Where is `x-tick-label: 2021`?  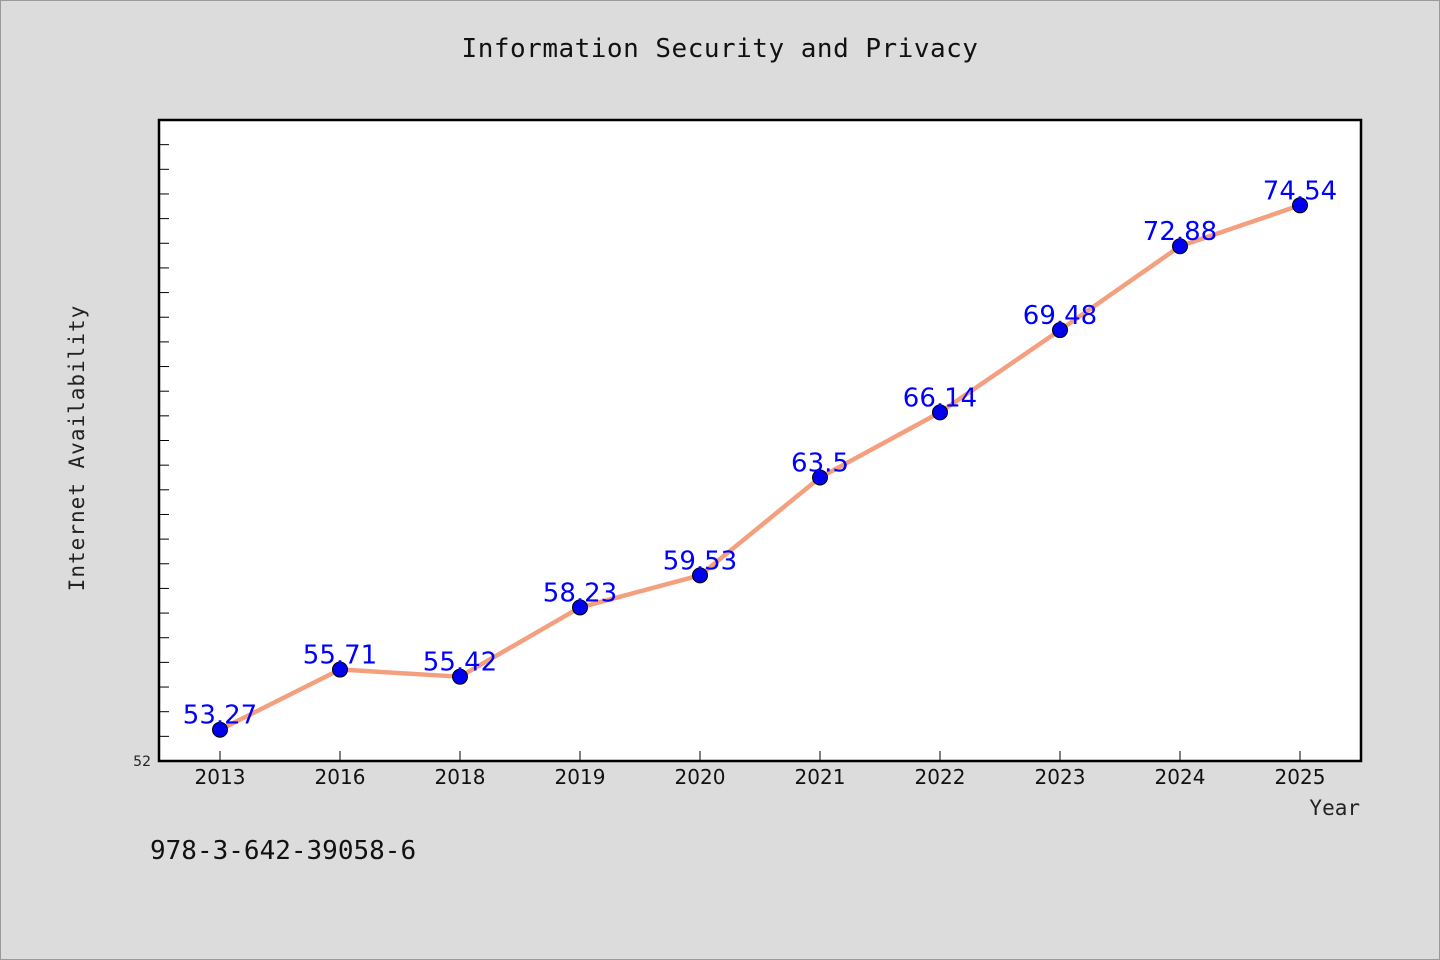
x-tick-label: 2021 is located at coordinates (820, 777).